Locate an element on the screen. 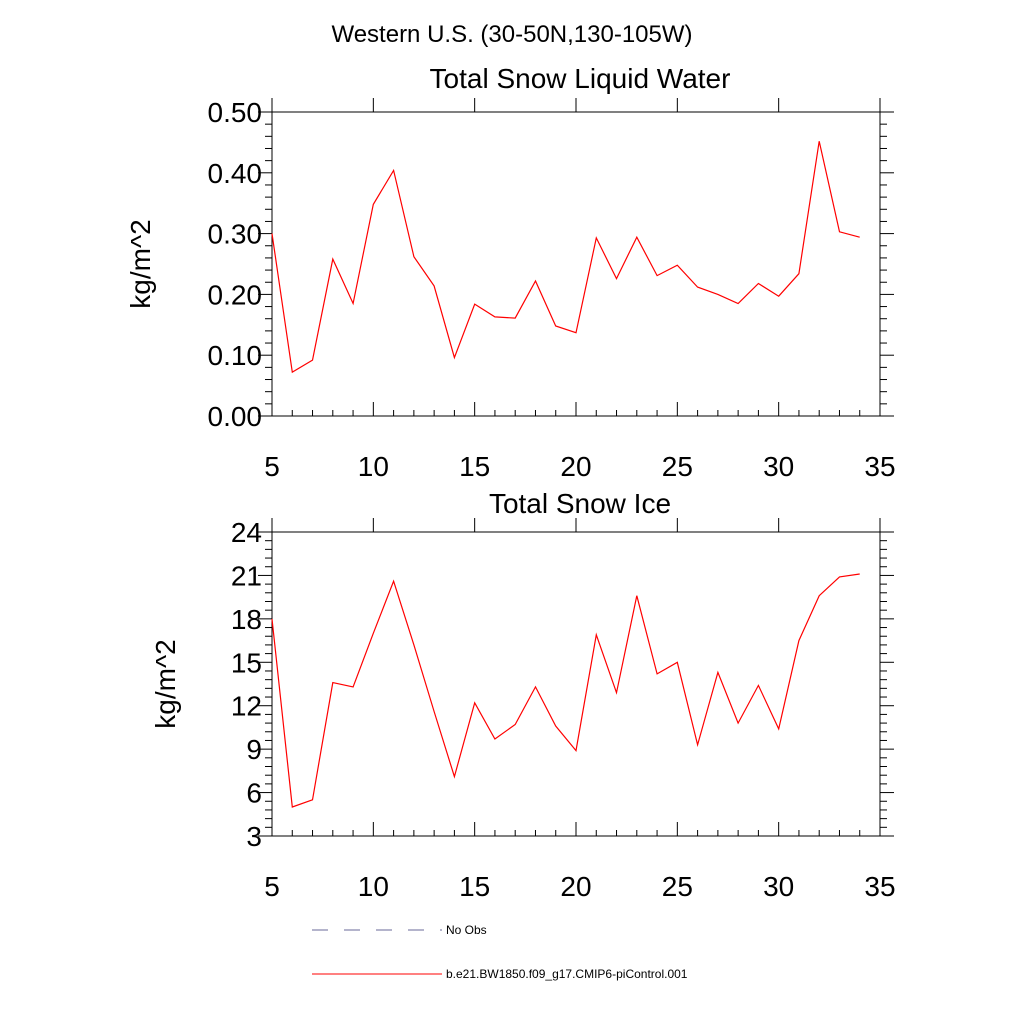 The image size is (1024, 1024). y-tick-label: 0.20 is located at coordinates (235, 294).